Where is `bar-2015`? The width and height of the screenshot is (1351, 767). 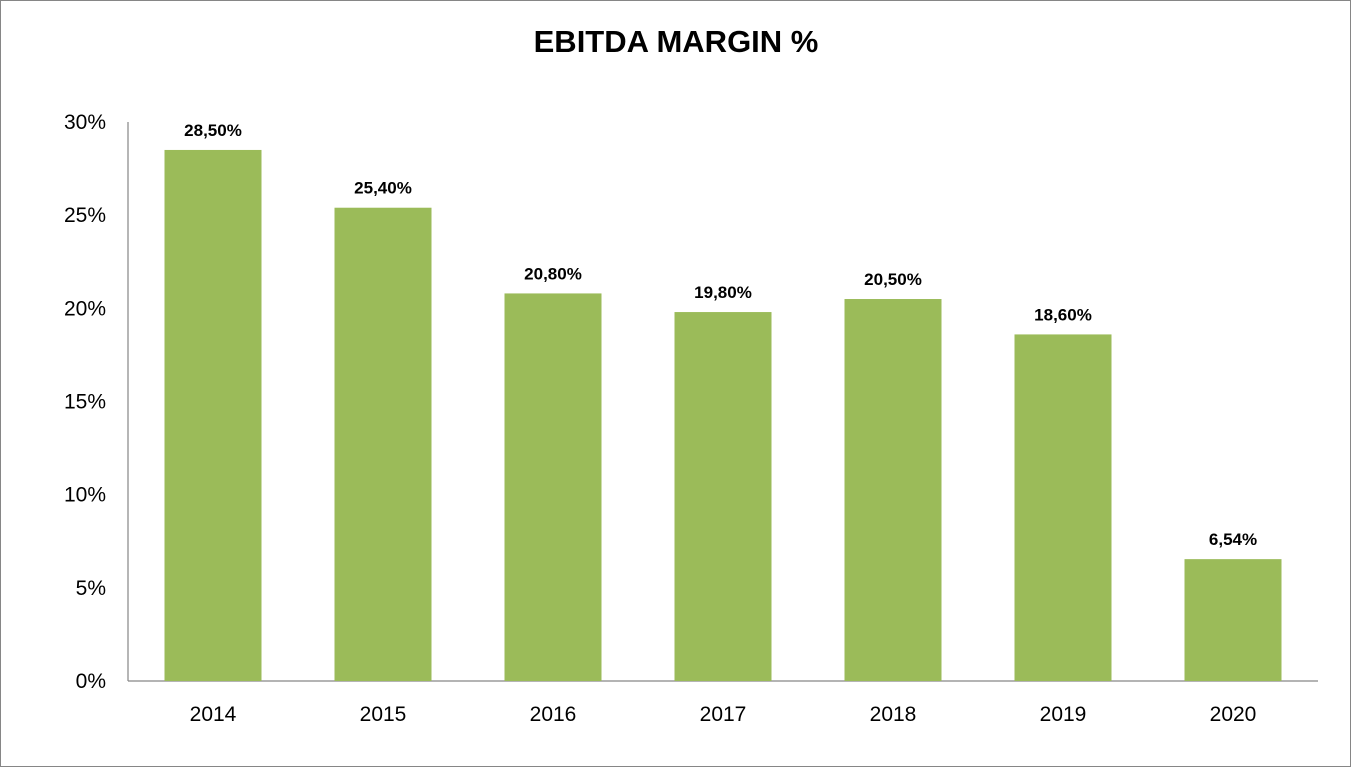
bar-2015 is located at coordinates (383, 444).